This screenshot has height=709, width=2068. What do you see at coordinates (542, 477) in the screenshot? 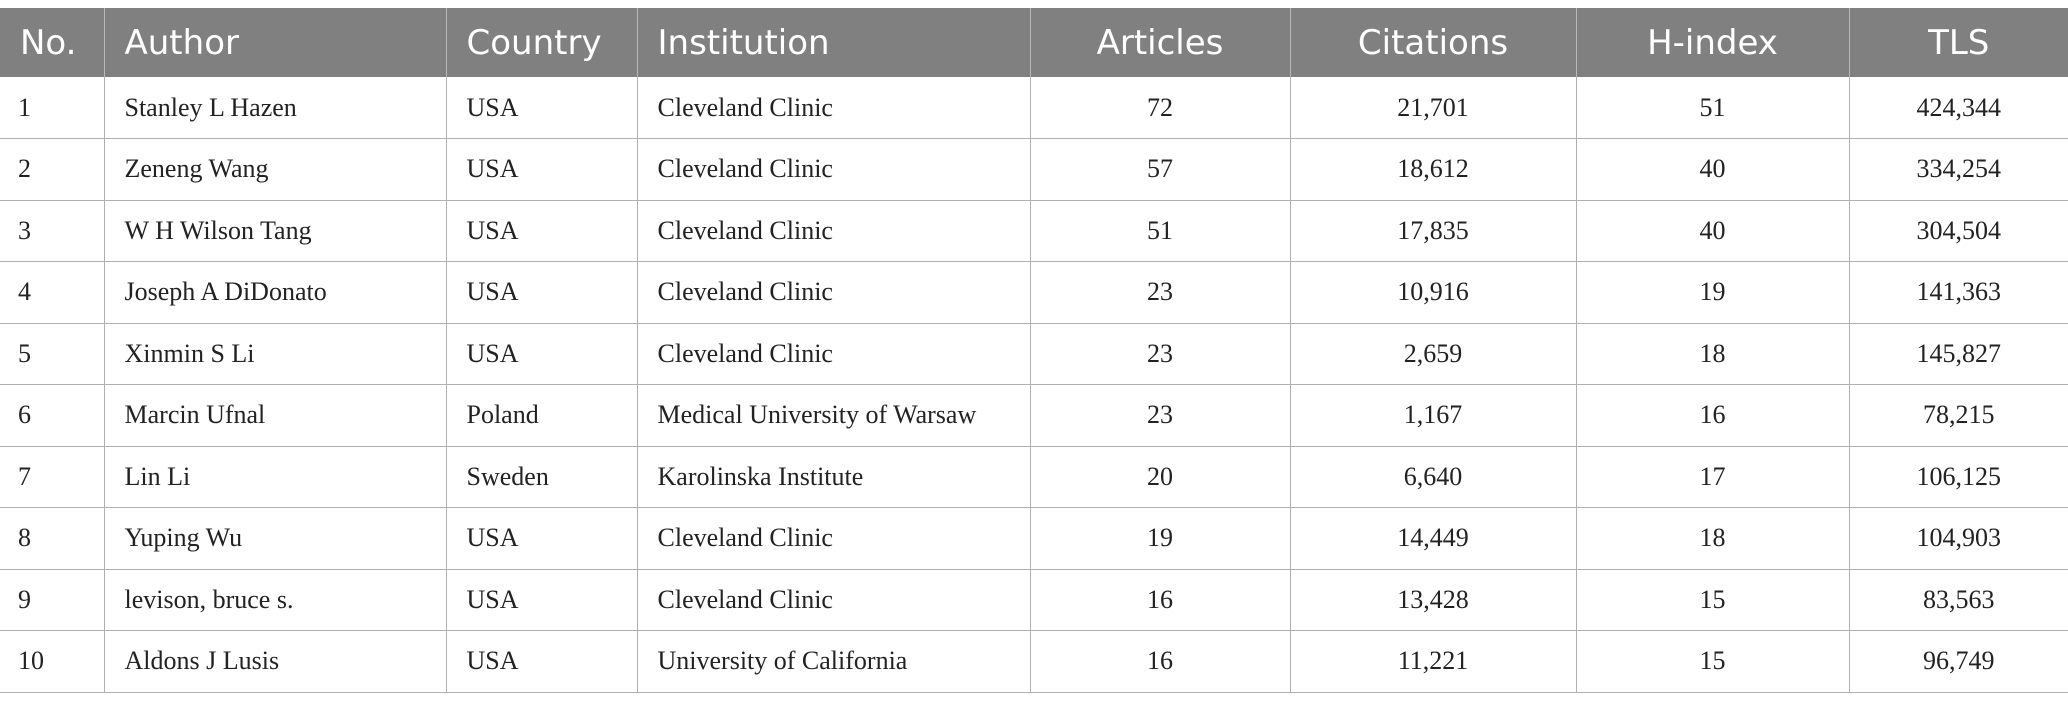
I see `cell-country: Sweden` at bounding box center [542, 477].